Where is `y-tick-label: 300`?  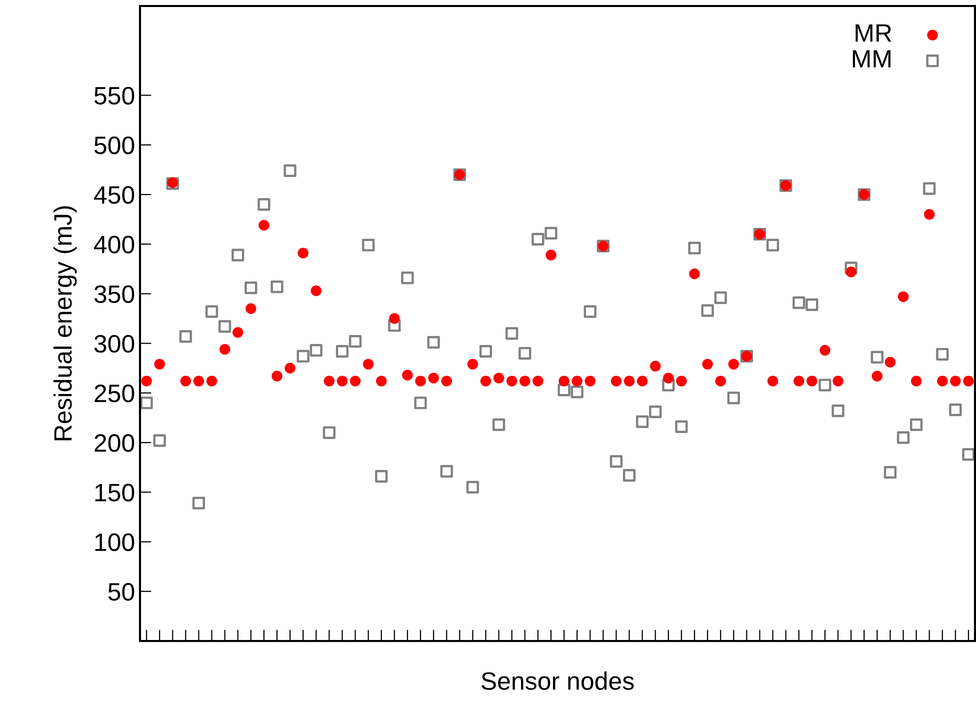
y-tick-label: 300 is located at coordinates (114, 343).